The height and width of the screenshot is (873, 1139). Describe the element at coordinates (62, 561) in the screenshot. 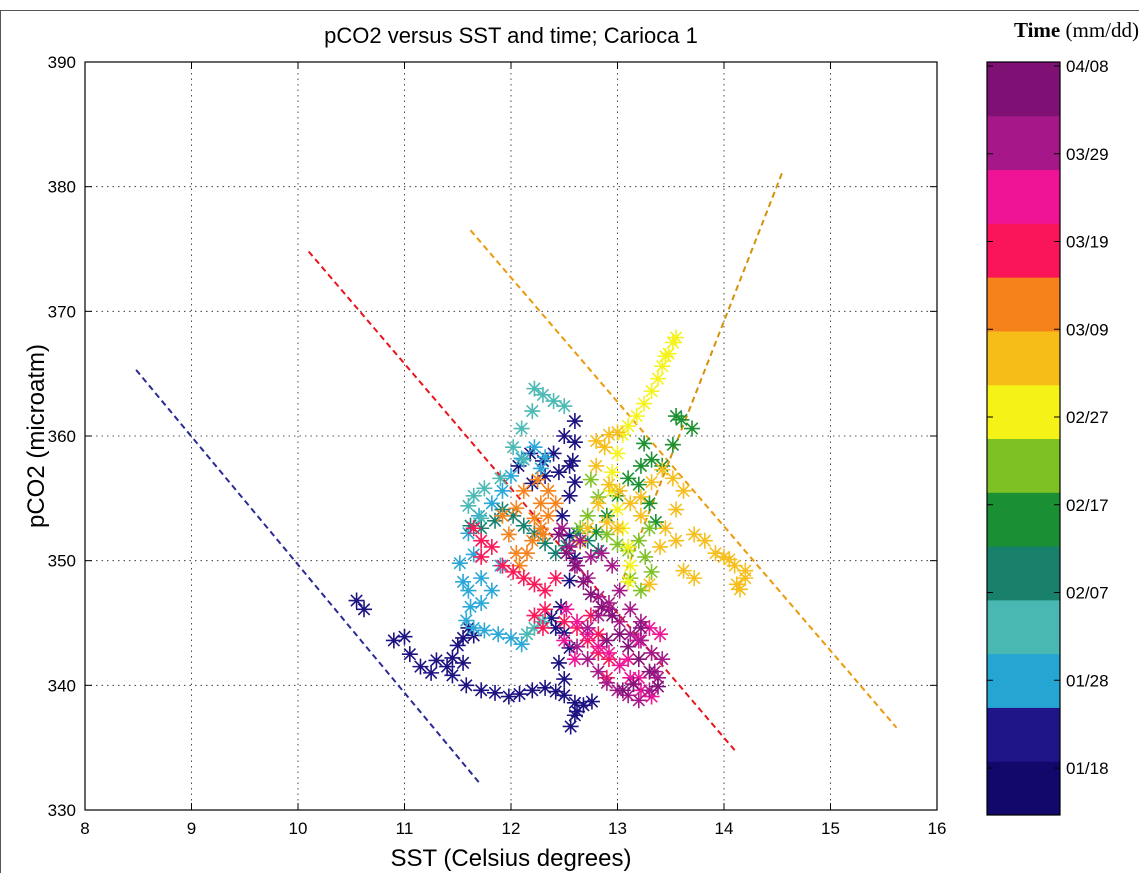

I see `y-tick-label: 350` at that location.